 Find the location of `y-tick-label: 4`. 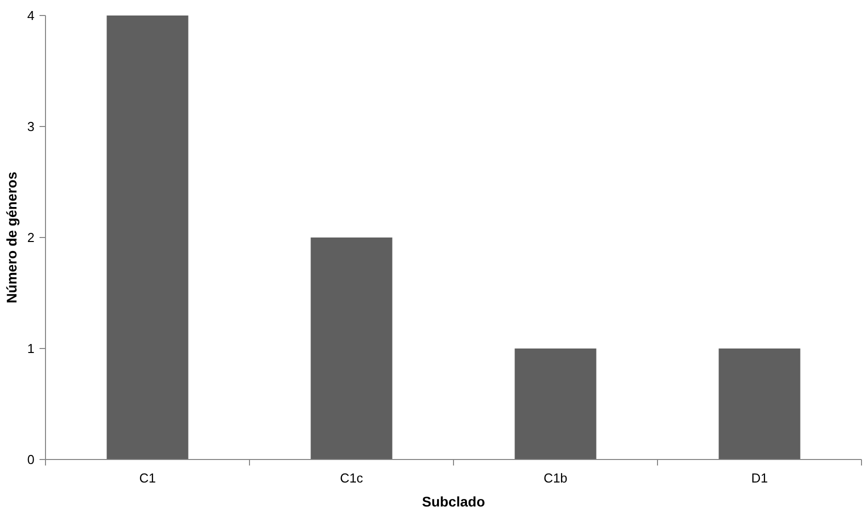

y-tick-label: 4 is located at coordinates (31, 15).